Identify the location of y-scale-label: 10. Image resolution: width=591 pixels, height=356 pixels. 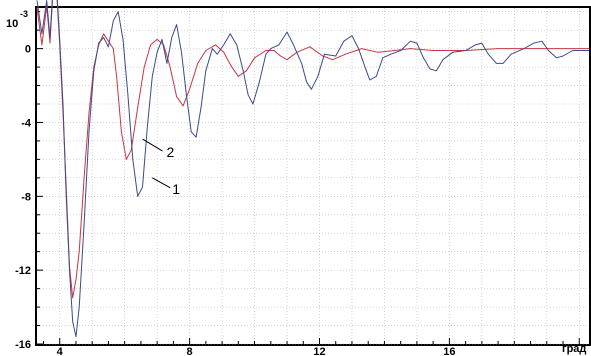
(12, 24).